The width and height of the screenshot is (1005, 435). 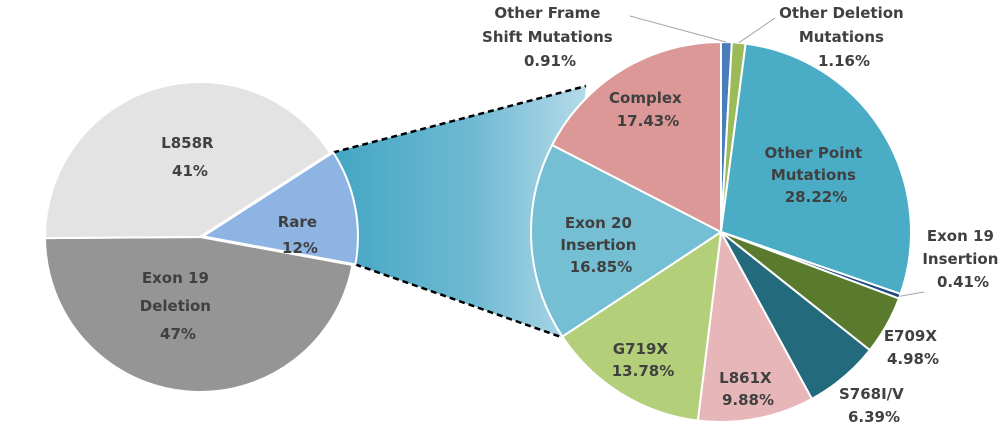 I want to click on leader-other-frame-shift, so click(x=678, y=29).